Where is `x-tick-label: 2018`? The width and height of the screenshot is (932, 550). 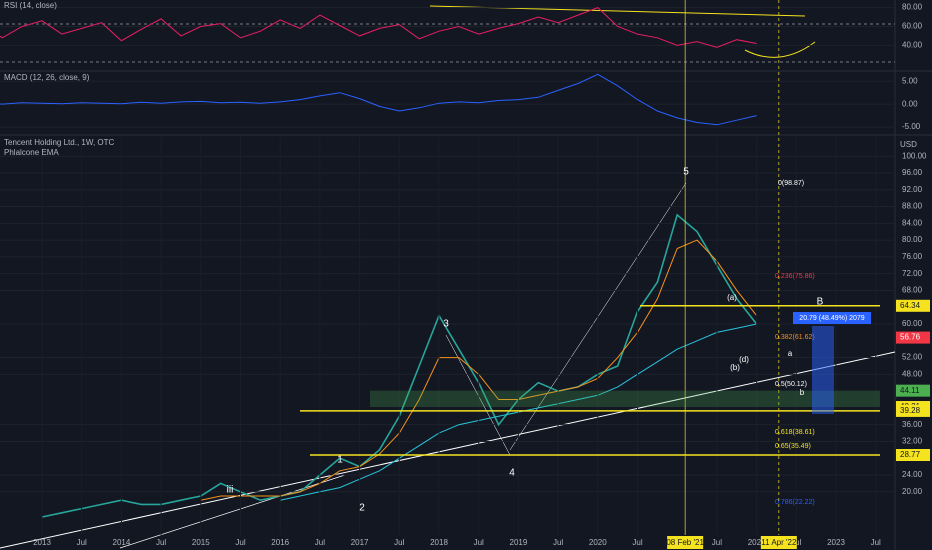
x-tick-label: 2018 is located at coordinates (439, 542).